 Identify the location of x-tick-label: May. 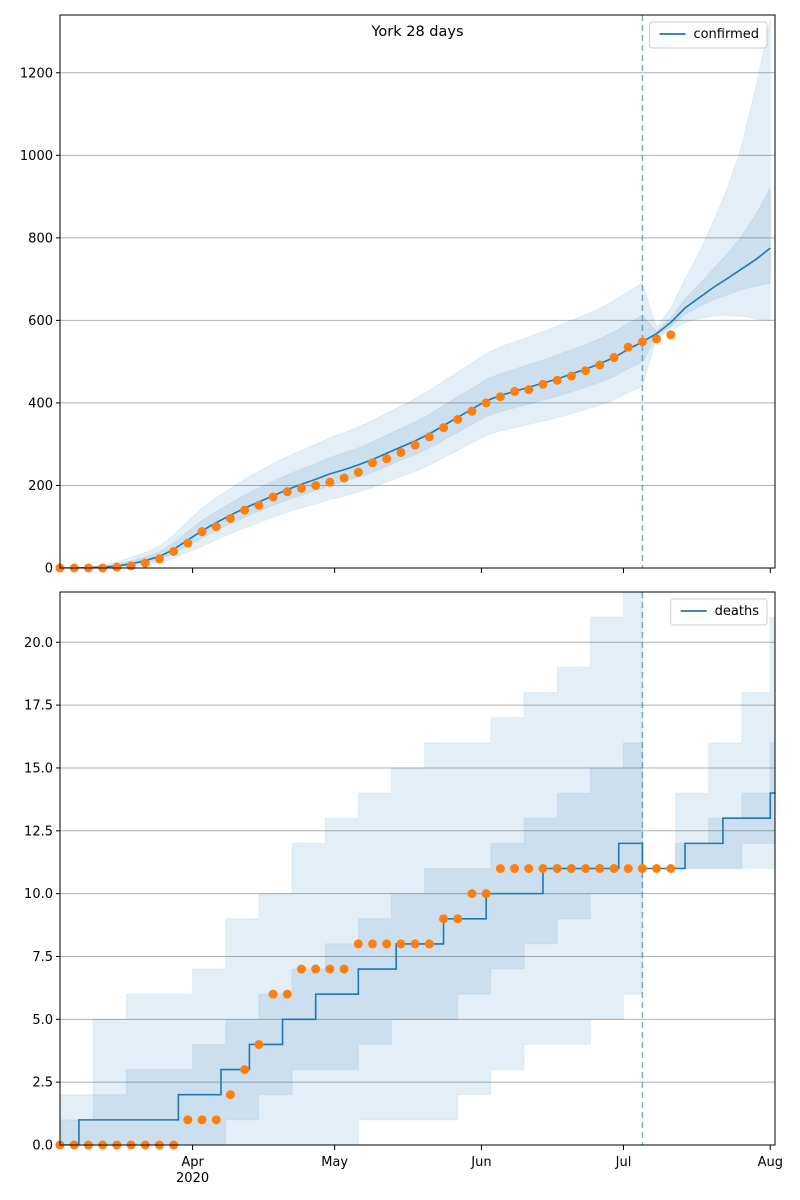
(334, 1162).